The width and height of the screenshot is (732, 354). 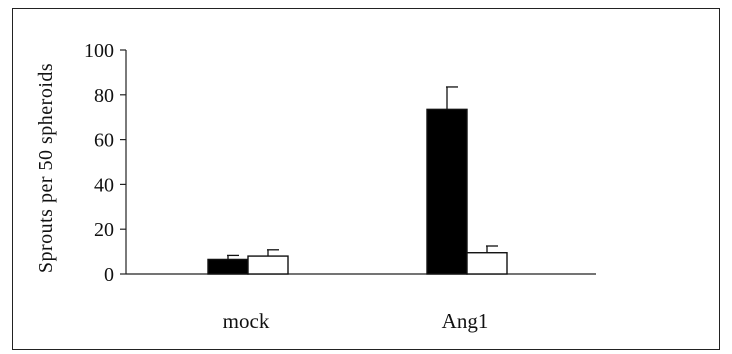 I want to click on y-tick-label: 40, so click(x=104, y=185).